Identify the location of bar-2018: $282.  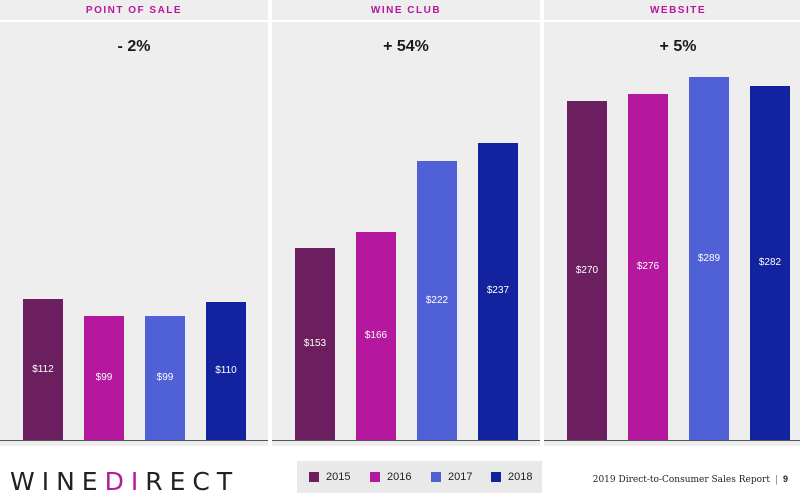
(770, 263).